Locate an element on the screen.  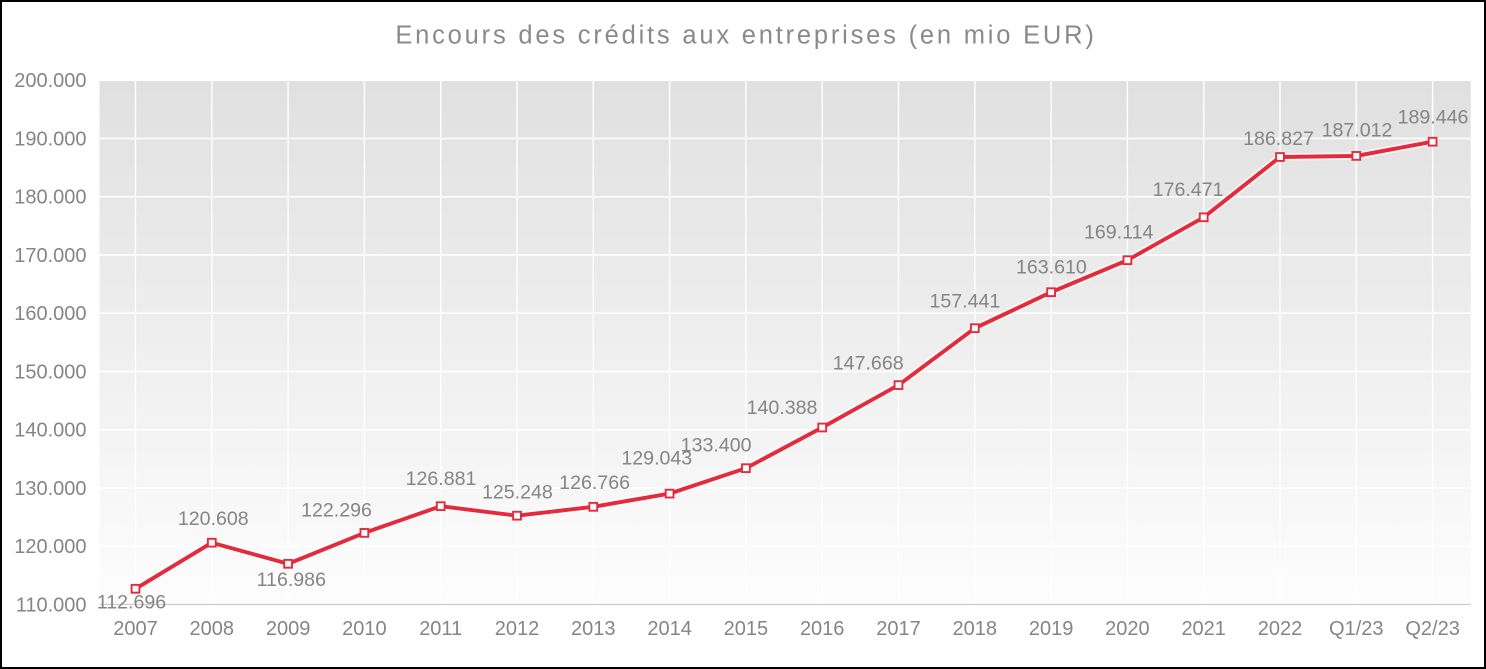
svg-text: 126.766 is located at coordinates (594, 483).